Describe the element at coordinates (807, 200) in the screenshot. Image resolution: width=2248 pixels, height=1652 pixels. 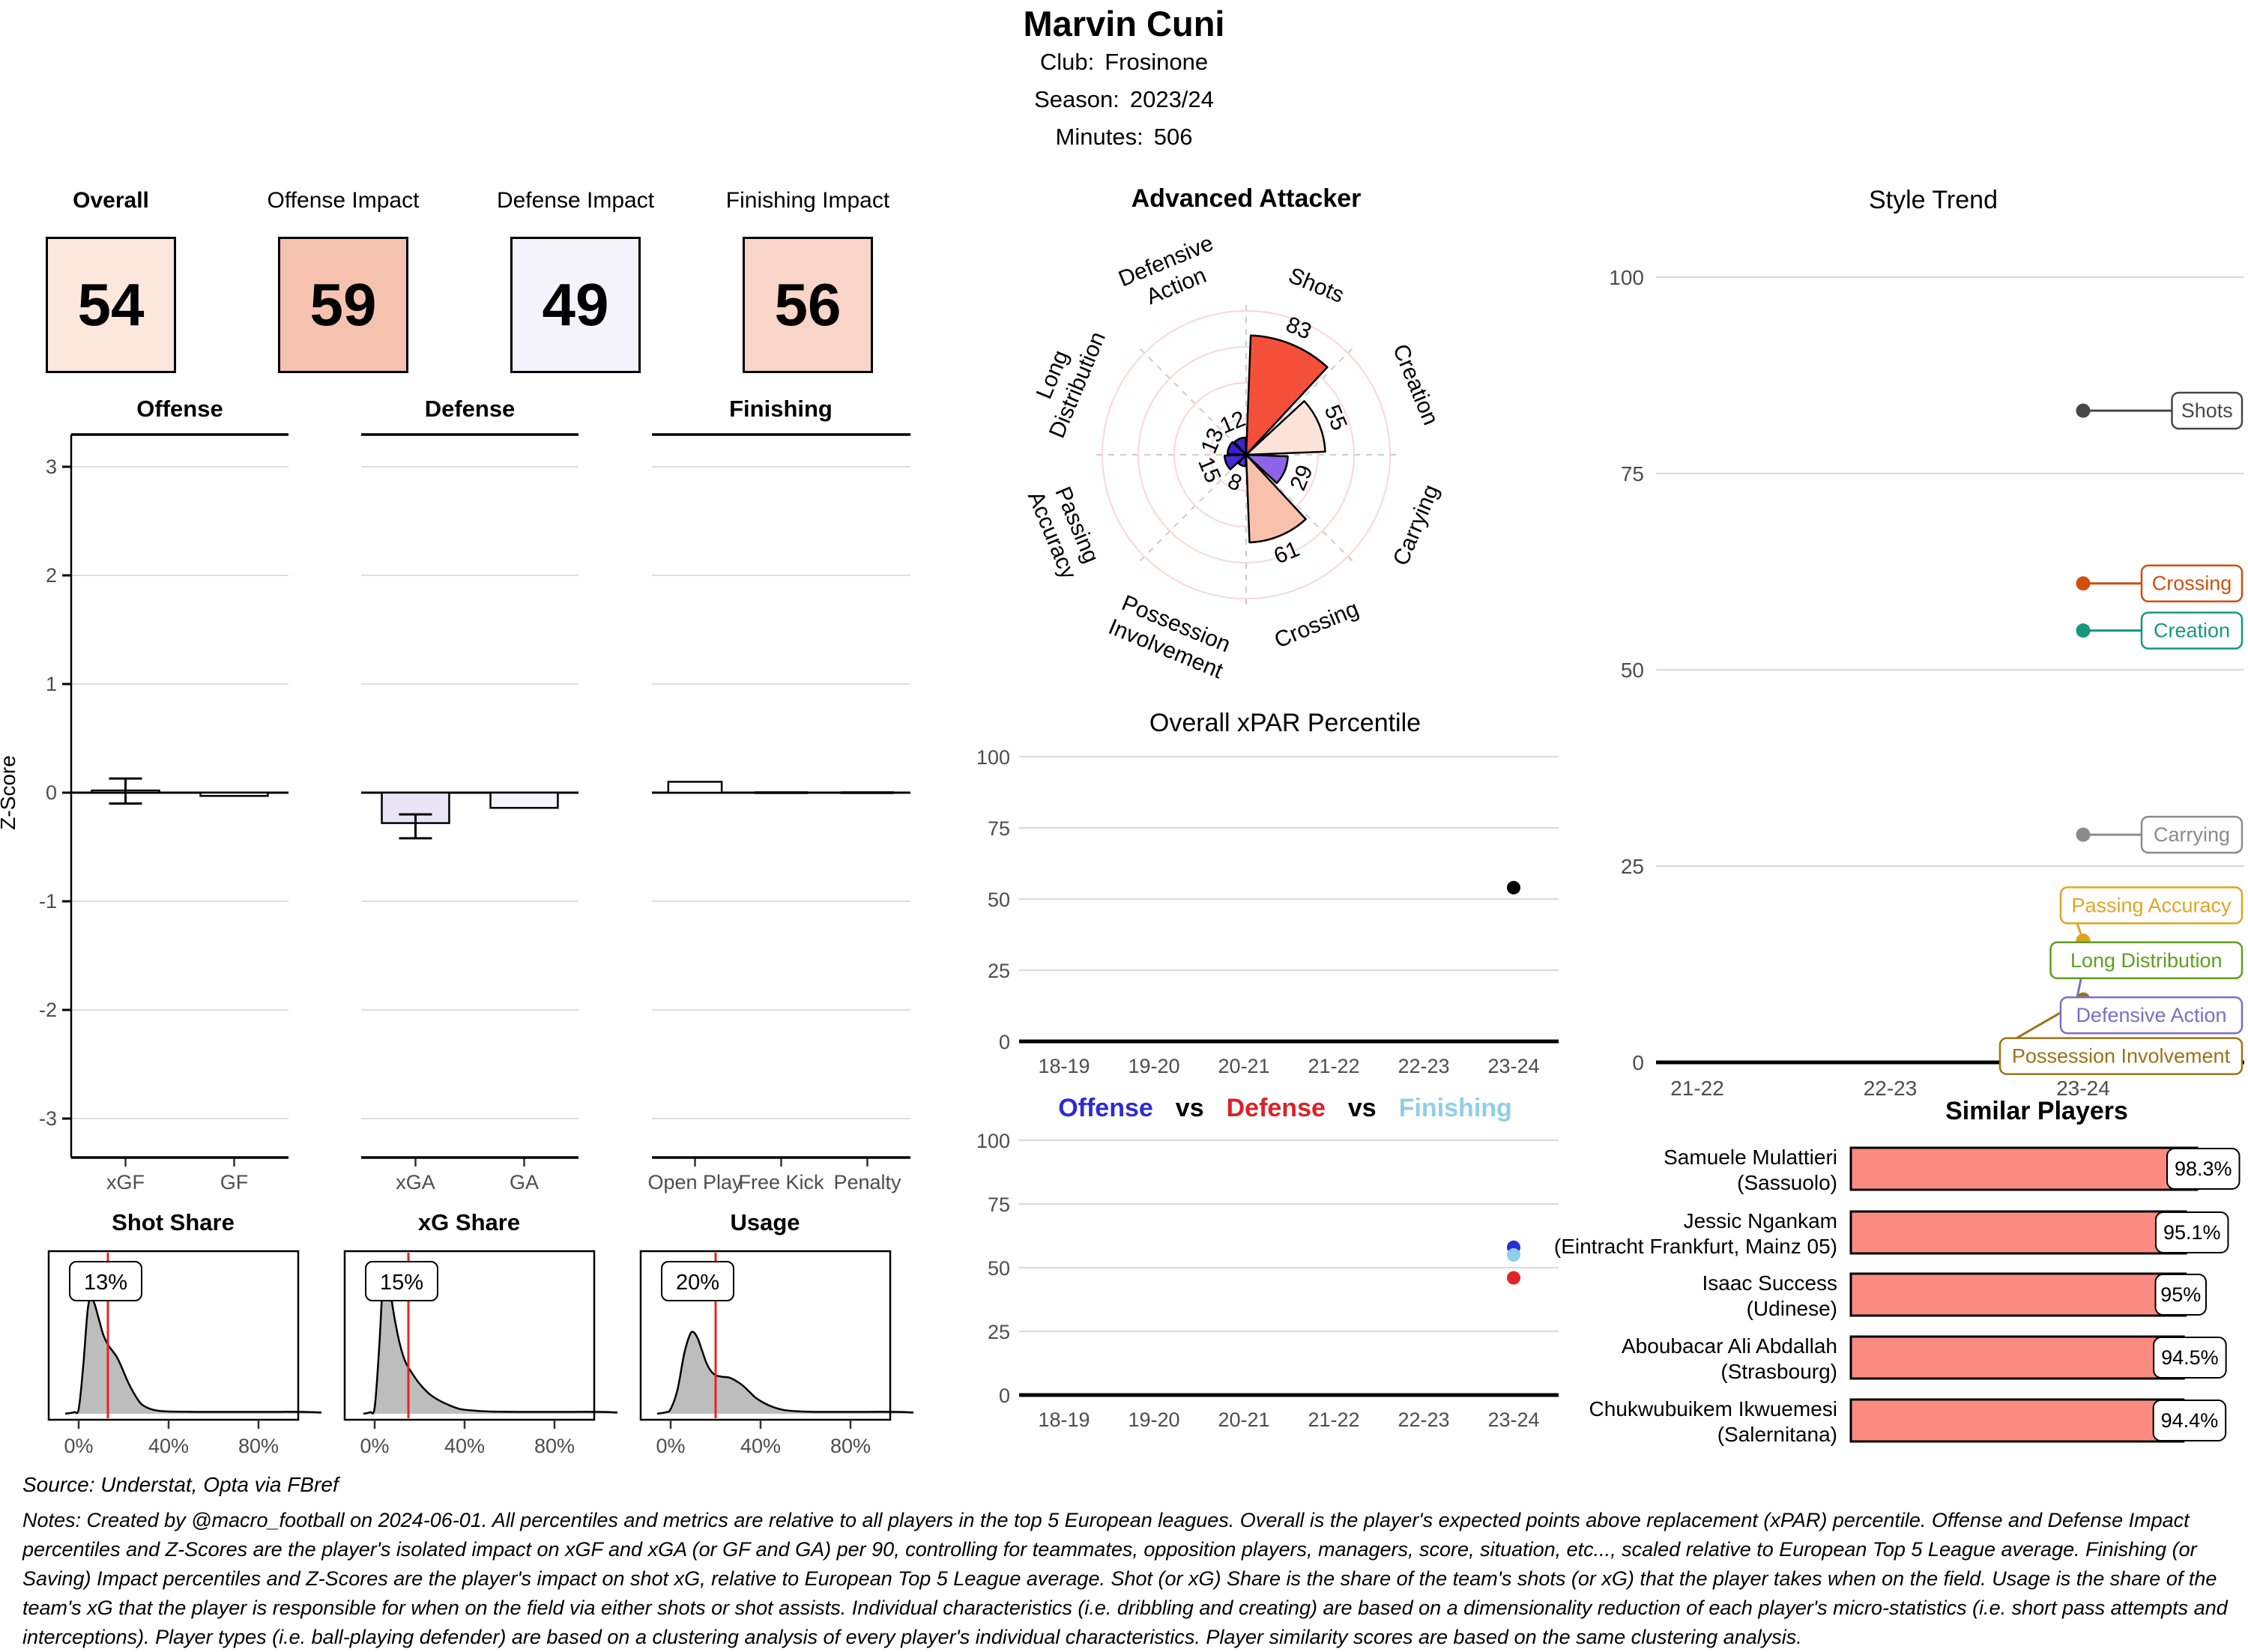
I see `finishing-impact-label: Finishing Impact` at that location.